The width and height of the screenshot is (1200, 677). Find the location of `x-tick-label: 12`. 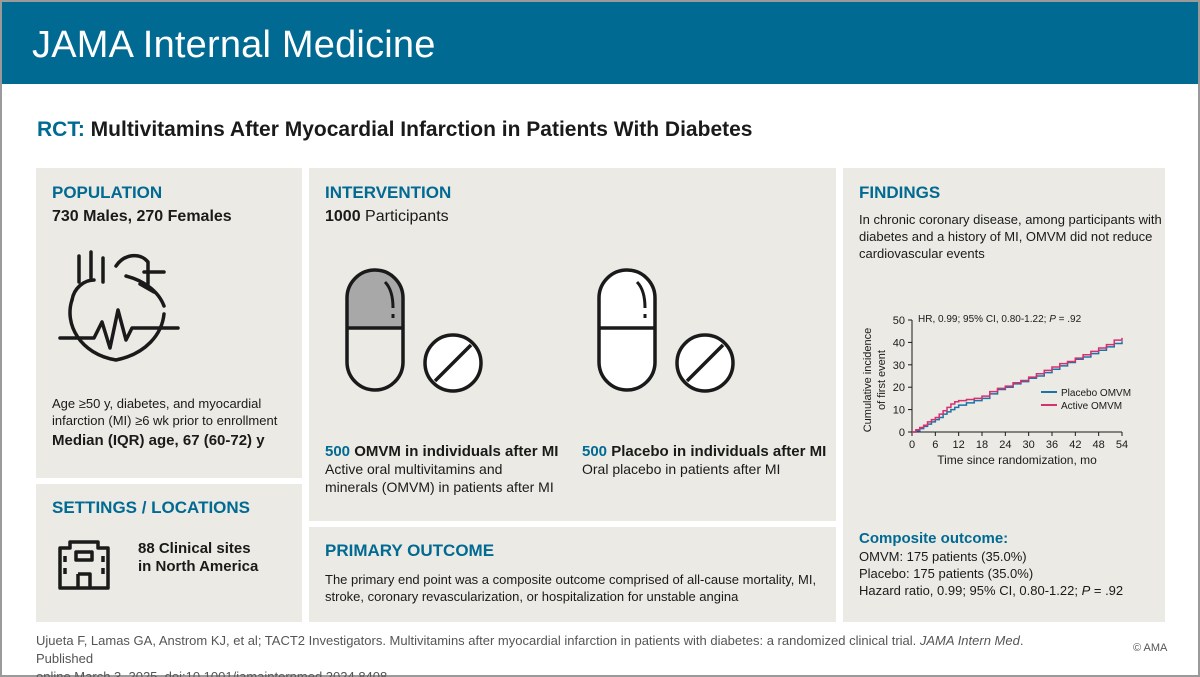

x-tick-label: 12 is located at coordinates (959, 445).